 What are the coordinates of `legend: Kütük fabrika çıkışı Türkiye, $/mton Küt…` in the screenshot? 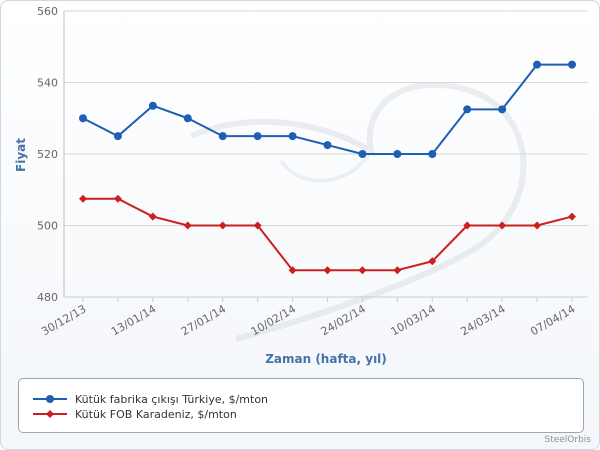 It's located at (301, 405).